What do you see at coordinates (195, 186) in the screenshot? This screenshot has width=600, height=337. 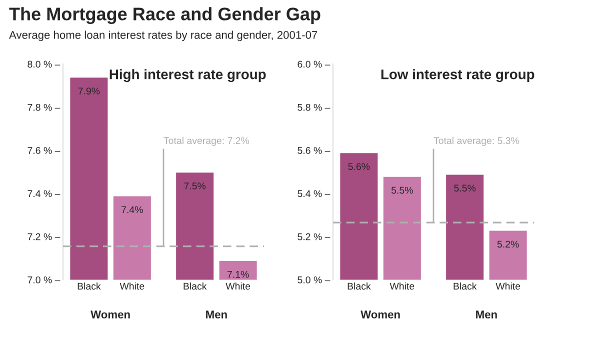 I see `data-label: 7.5%` at bounding box center [195, 186].